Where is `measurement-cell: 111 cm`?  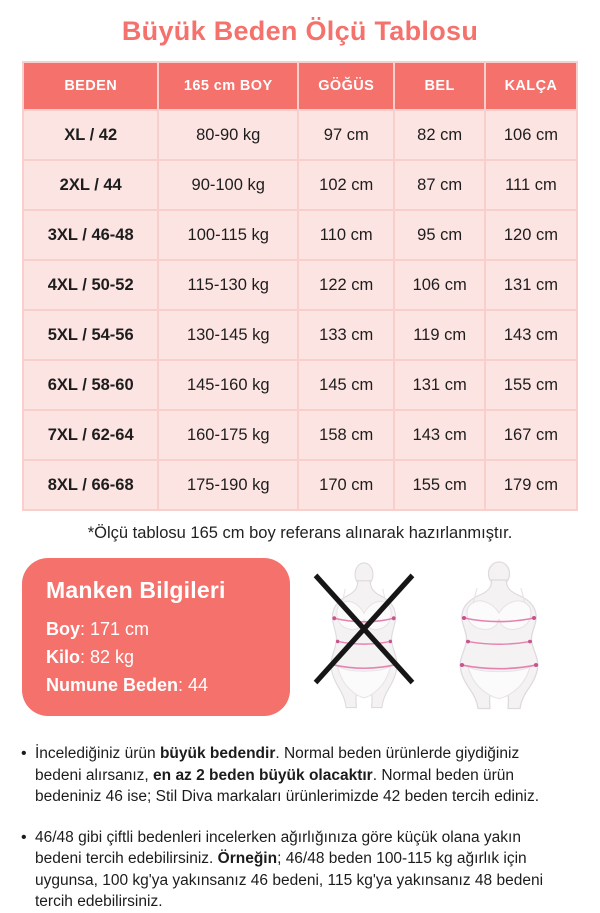
measurement-cell: 111 cm is located at coordinates (531, 185).